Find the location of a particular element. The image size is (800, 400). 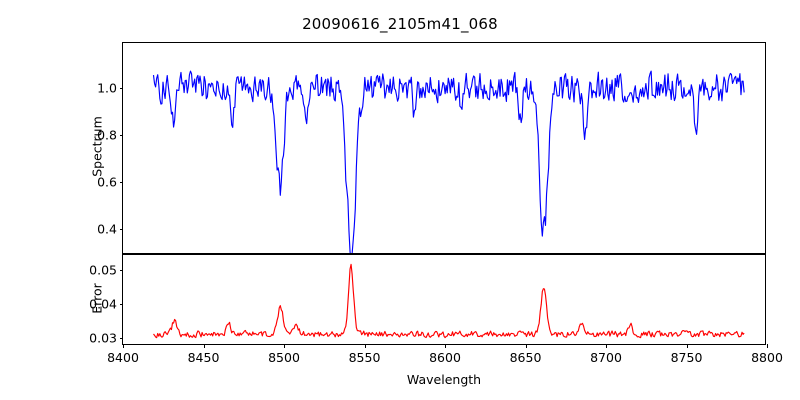

error-axis-label: Error is located at coordinates (97, 298).